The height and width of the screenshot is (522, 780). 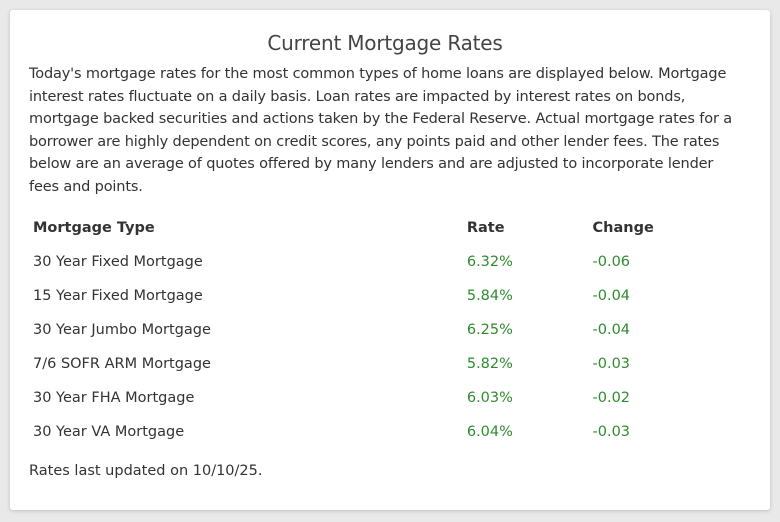 I want to click on mortgage-type-cell: 7/6 SOFR ARM Mortgage, so click(x=122, y=364).